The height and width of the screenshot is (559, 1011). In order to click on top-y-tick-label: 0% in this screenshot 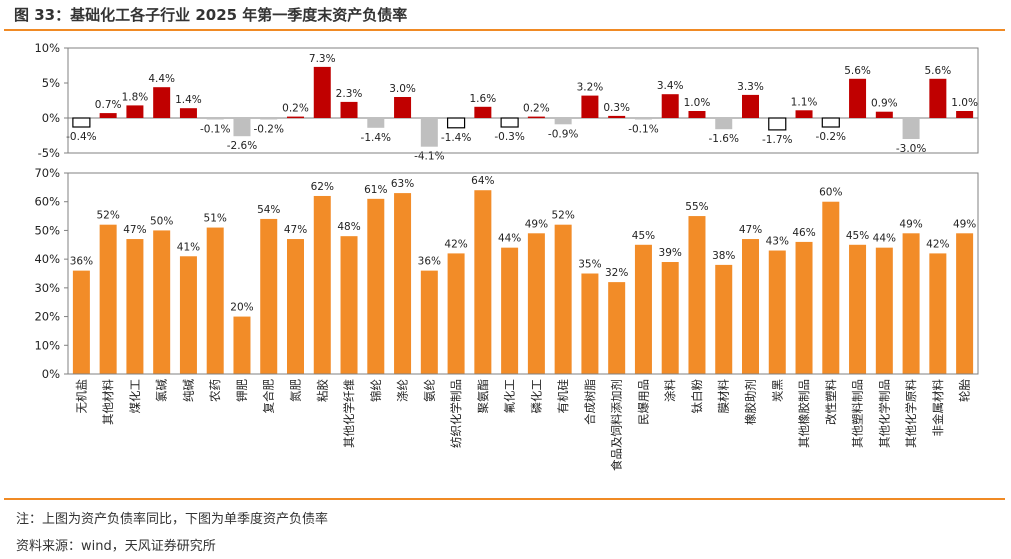, I will do `click(51, 118)`.